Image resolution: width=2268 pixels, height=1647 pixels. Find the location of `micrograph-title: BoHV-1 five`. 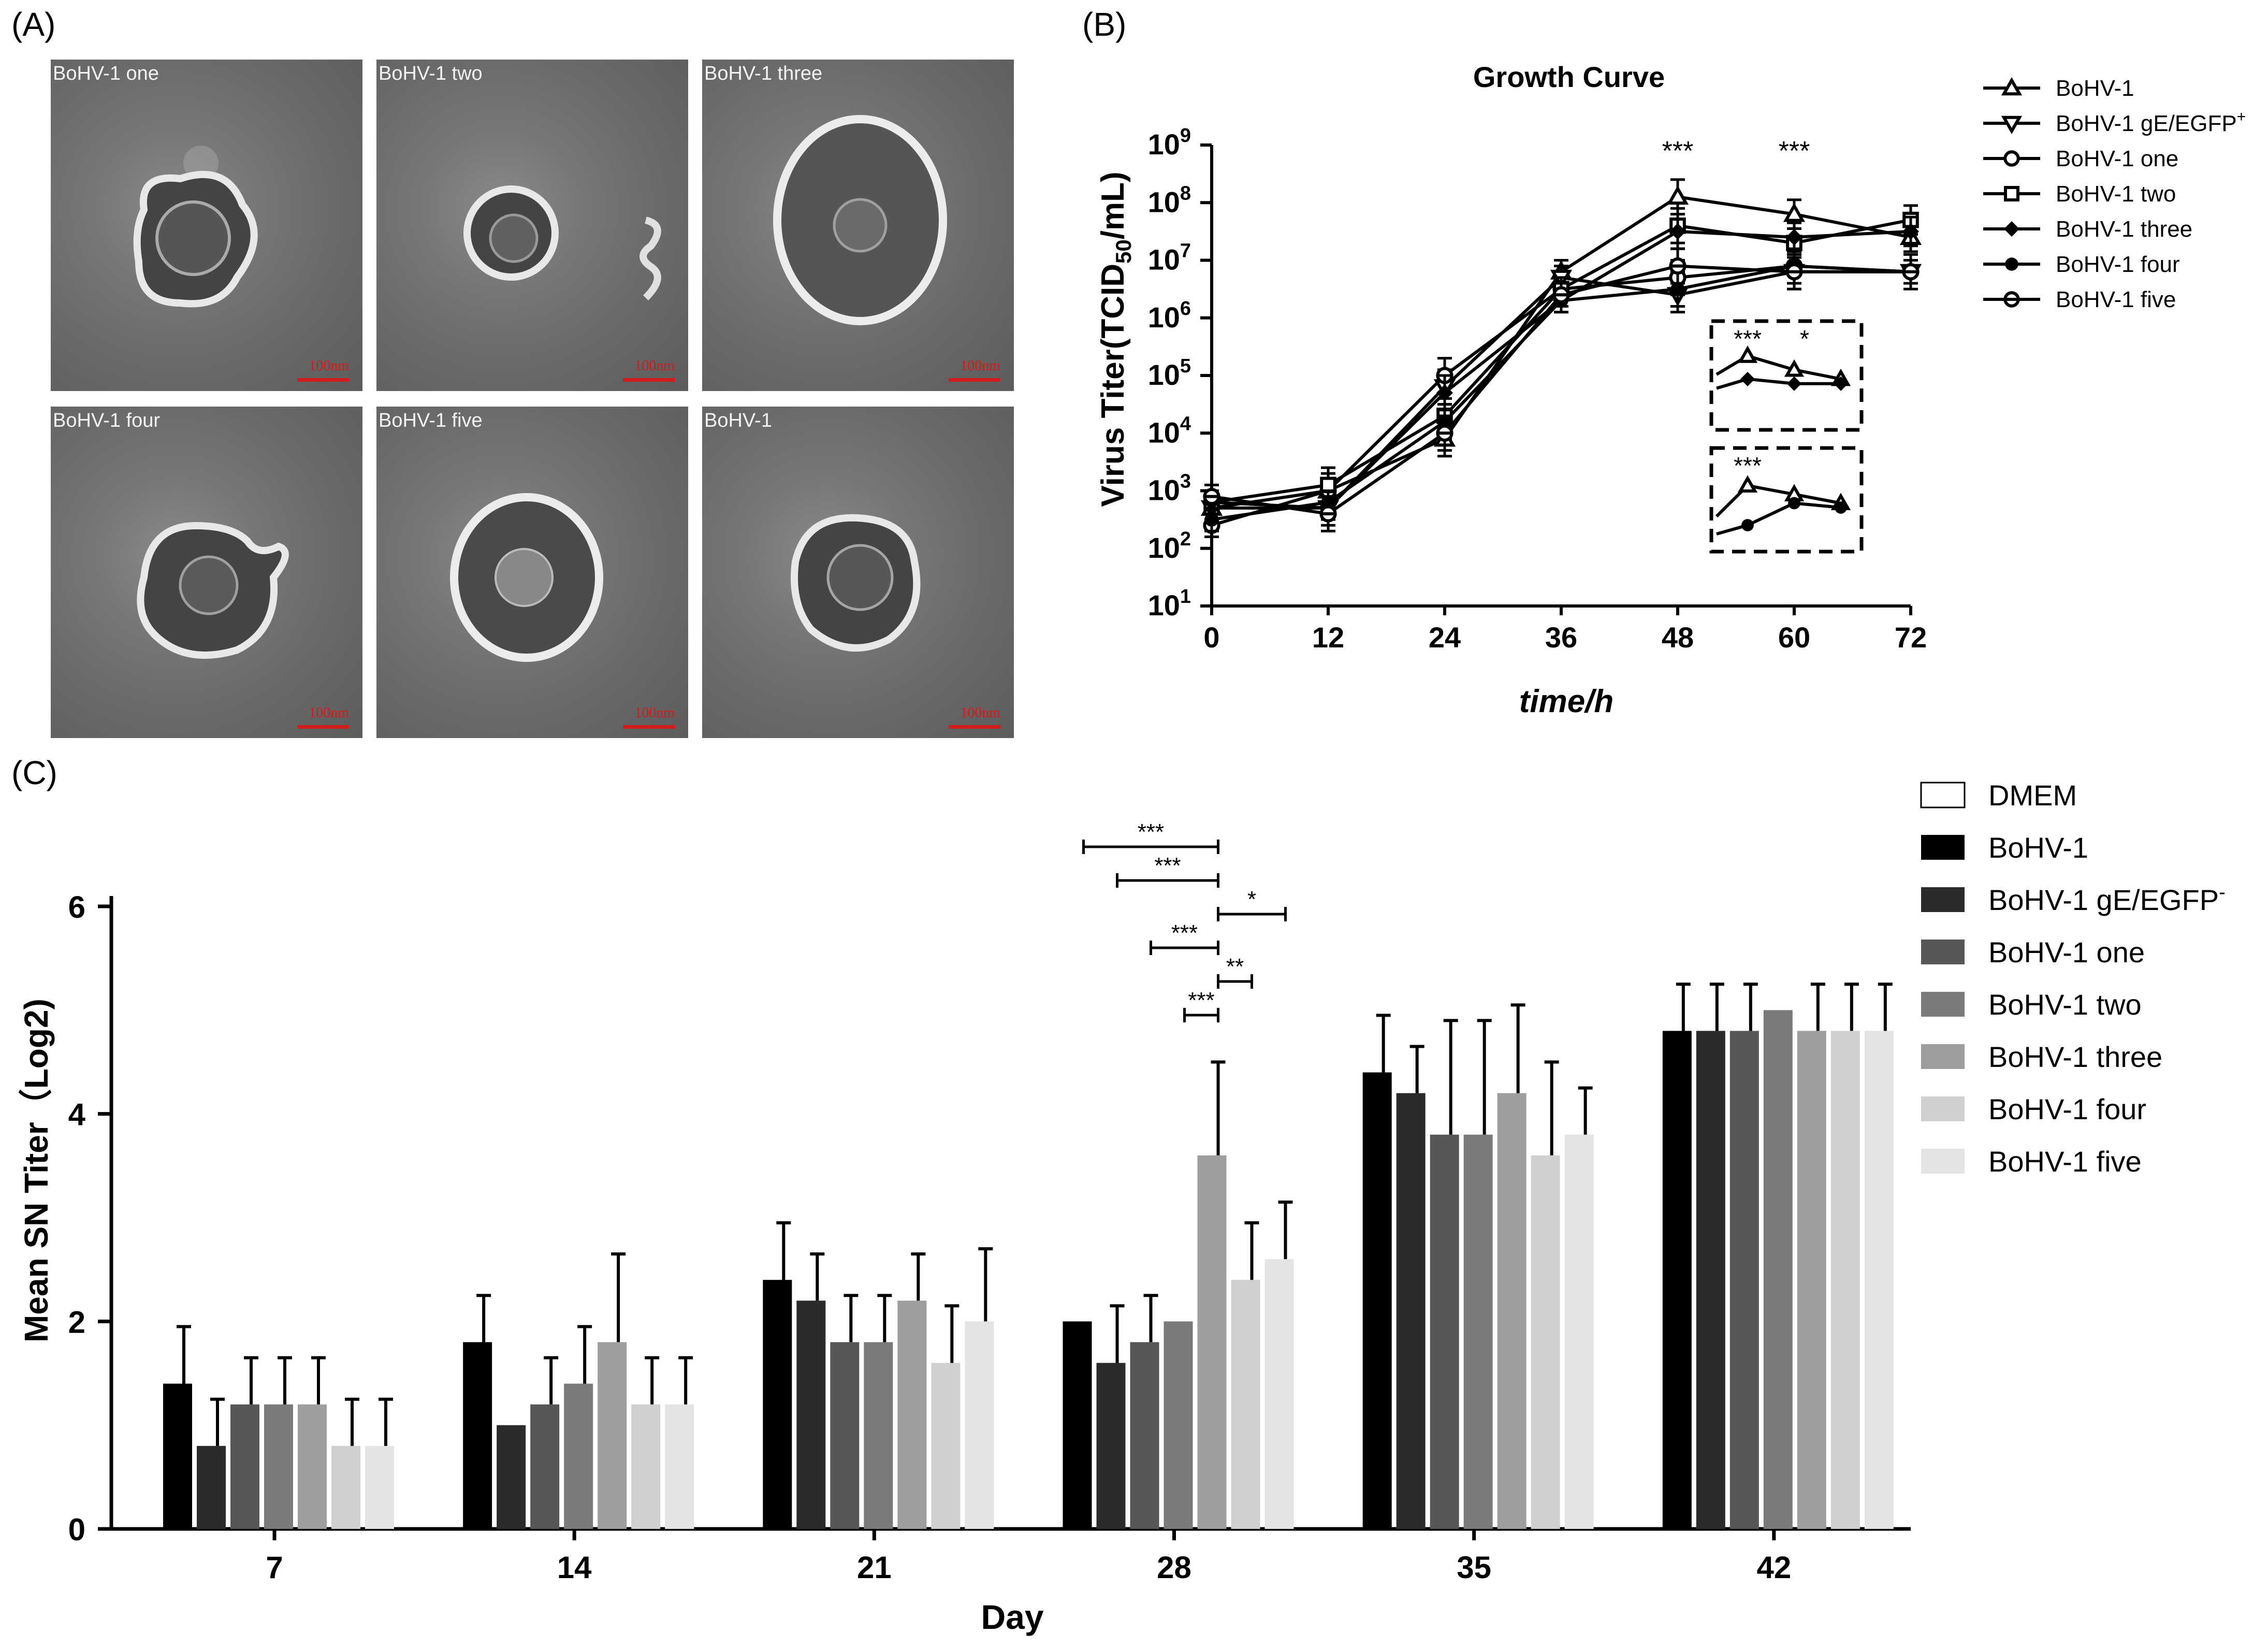

micrograph-title: BoHV-1 five is located at coordinates (431, 421).